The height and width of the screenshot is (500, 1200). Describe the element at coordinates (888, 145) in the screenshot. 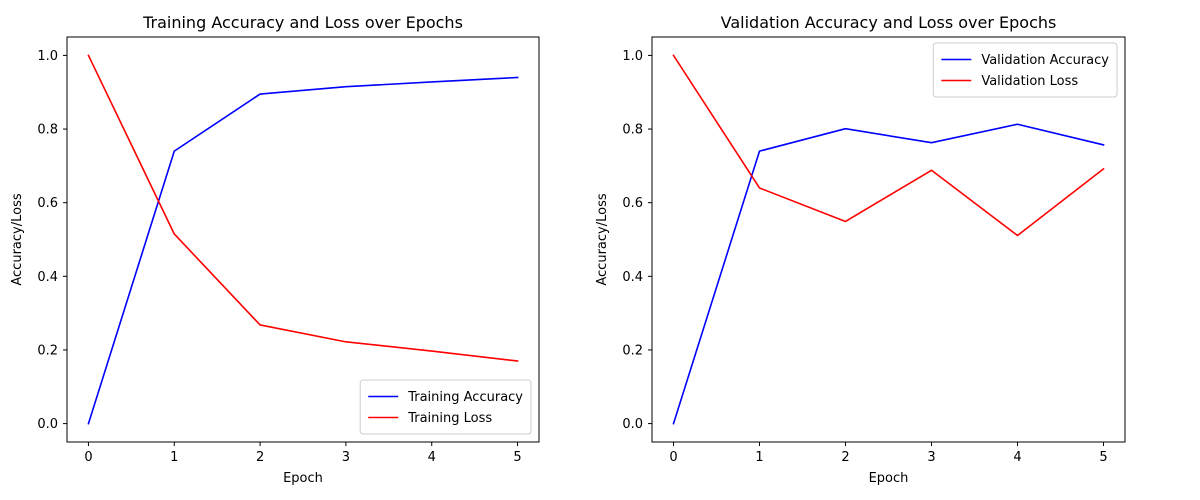

I see `series-line-validation-loss` at that location.